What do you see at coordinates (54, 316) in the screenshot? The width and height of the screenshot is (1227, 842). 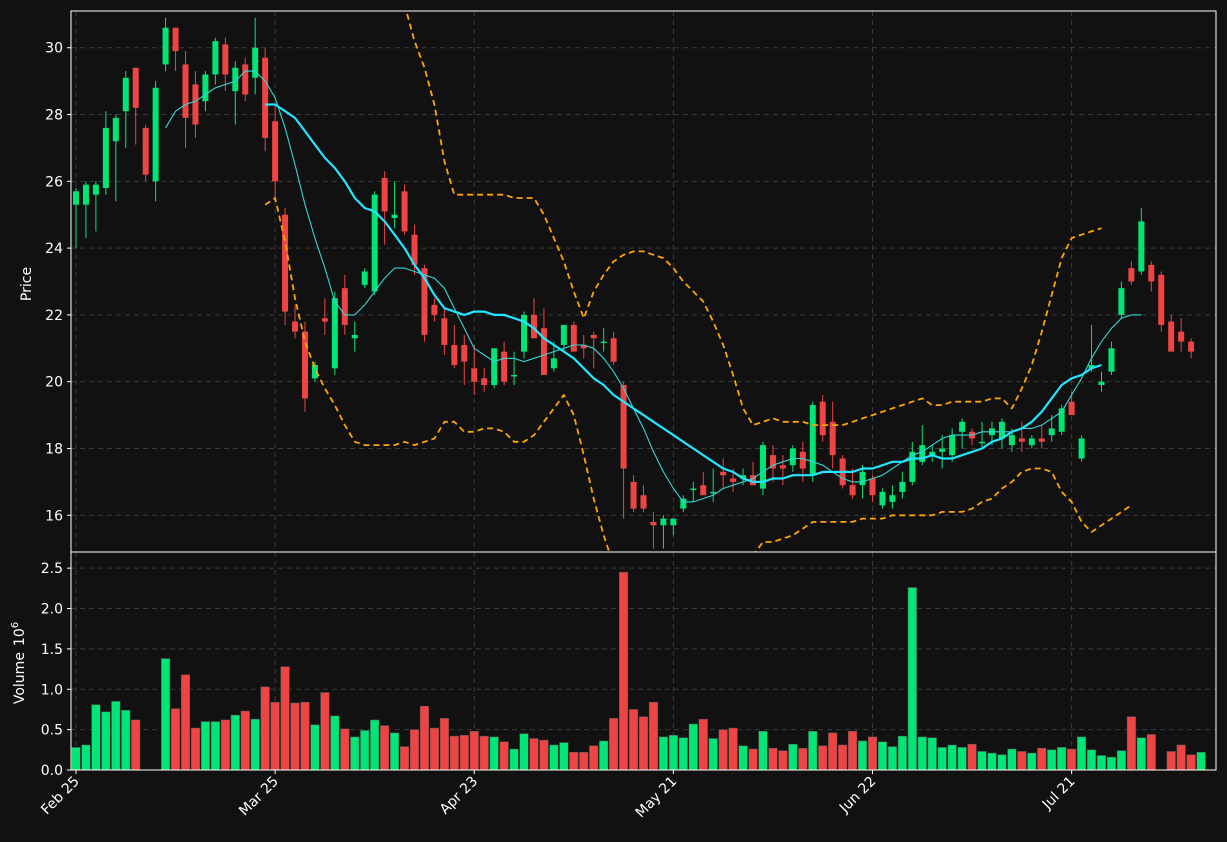 I see `price-tick-label: 22` at bounding box center [54, 316].